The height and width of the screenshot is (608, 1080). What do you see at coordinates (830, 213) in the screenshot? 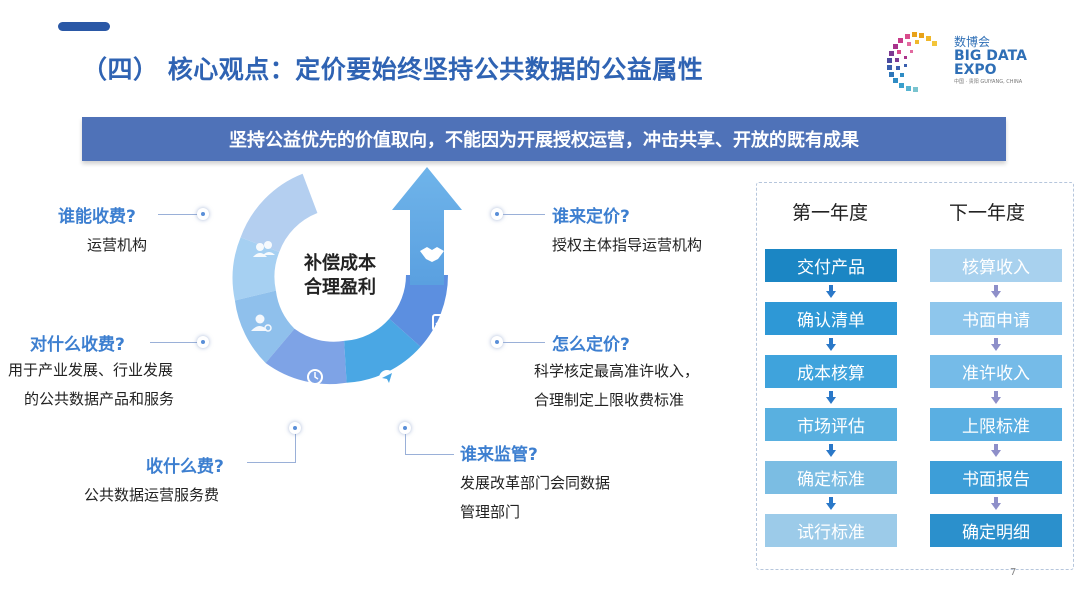
I see `first-year-header: 第一年度` at bounding box center [830, 213].